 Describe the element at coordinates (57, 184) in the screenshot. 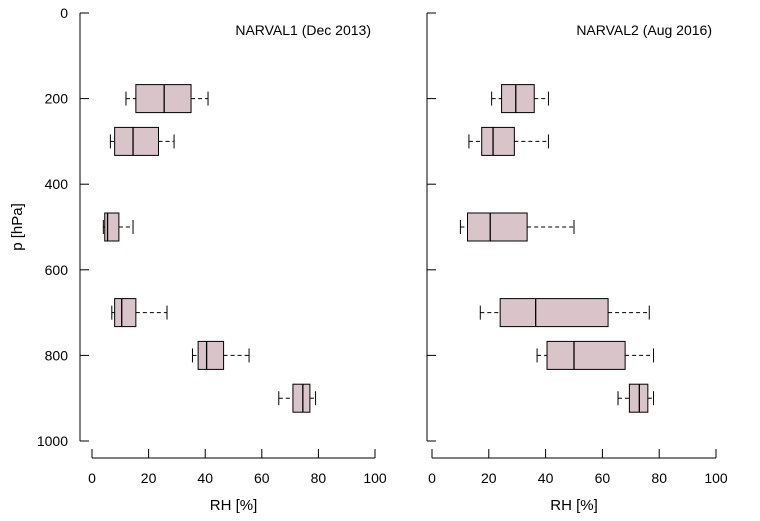

I see `y-tick-label: 400` at that location.